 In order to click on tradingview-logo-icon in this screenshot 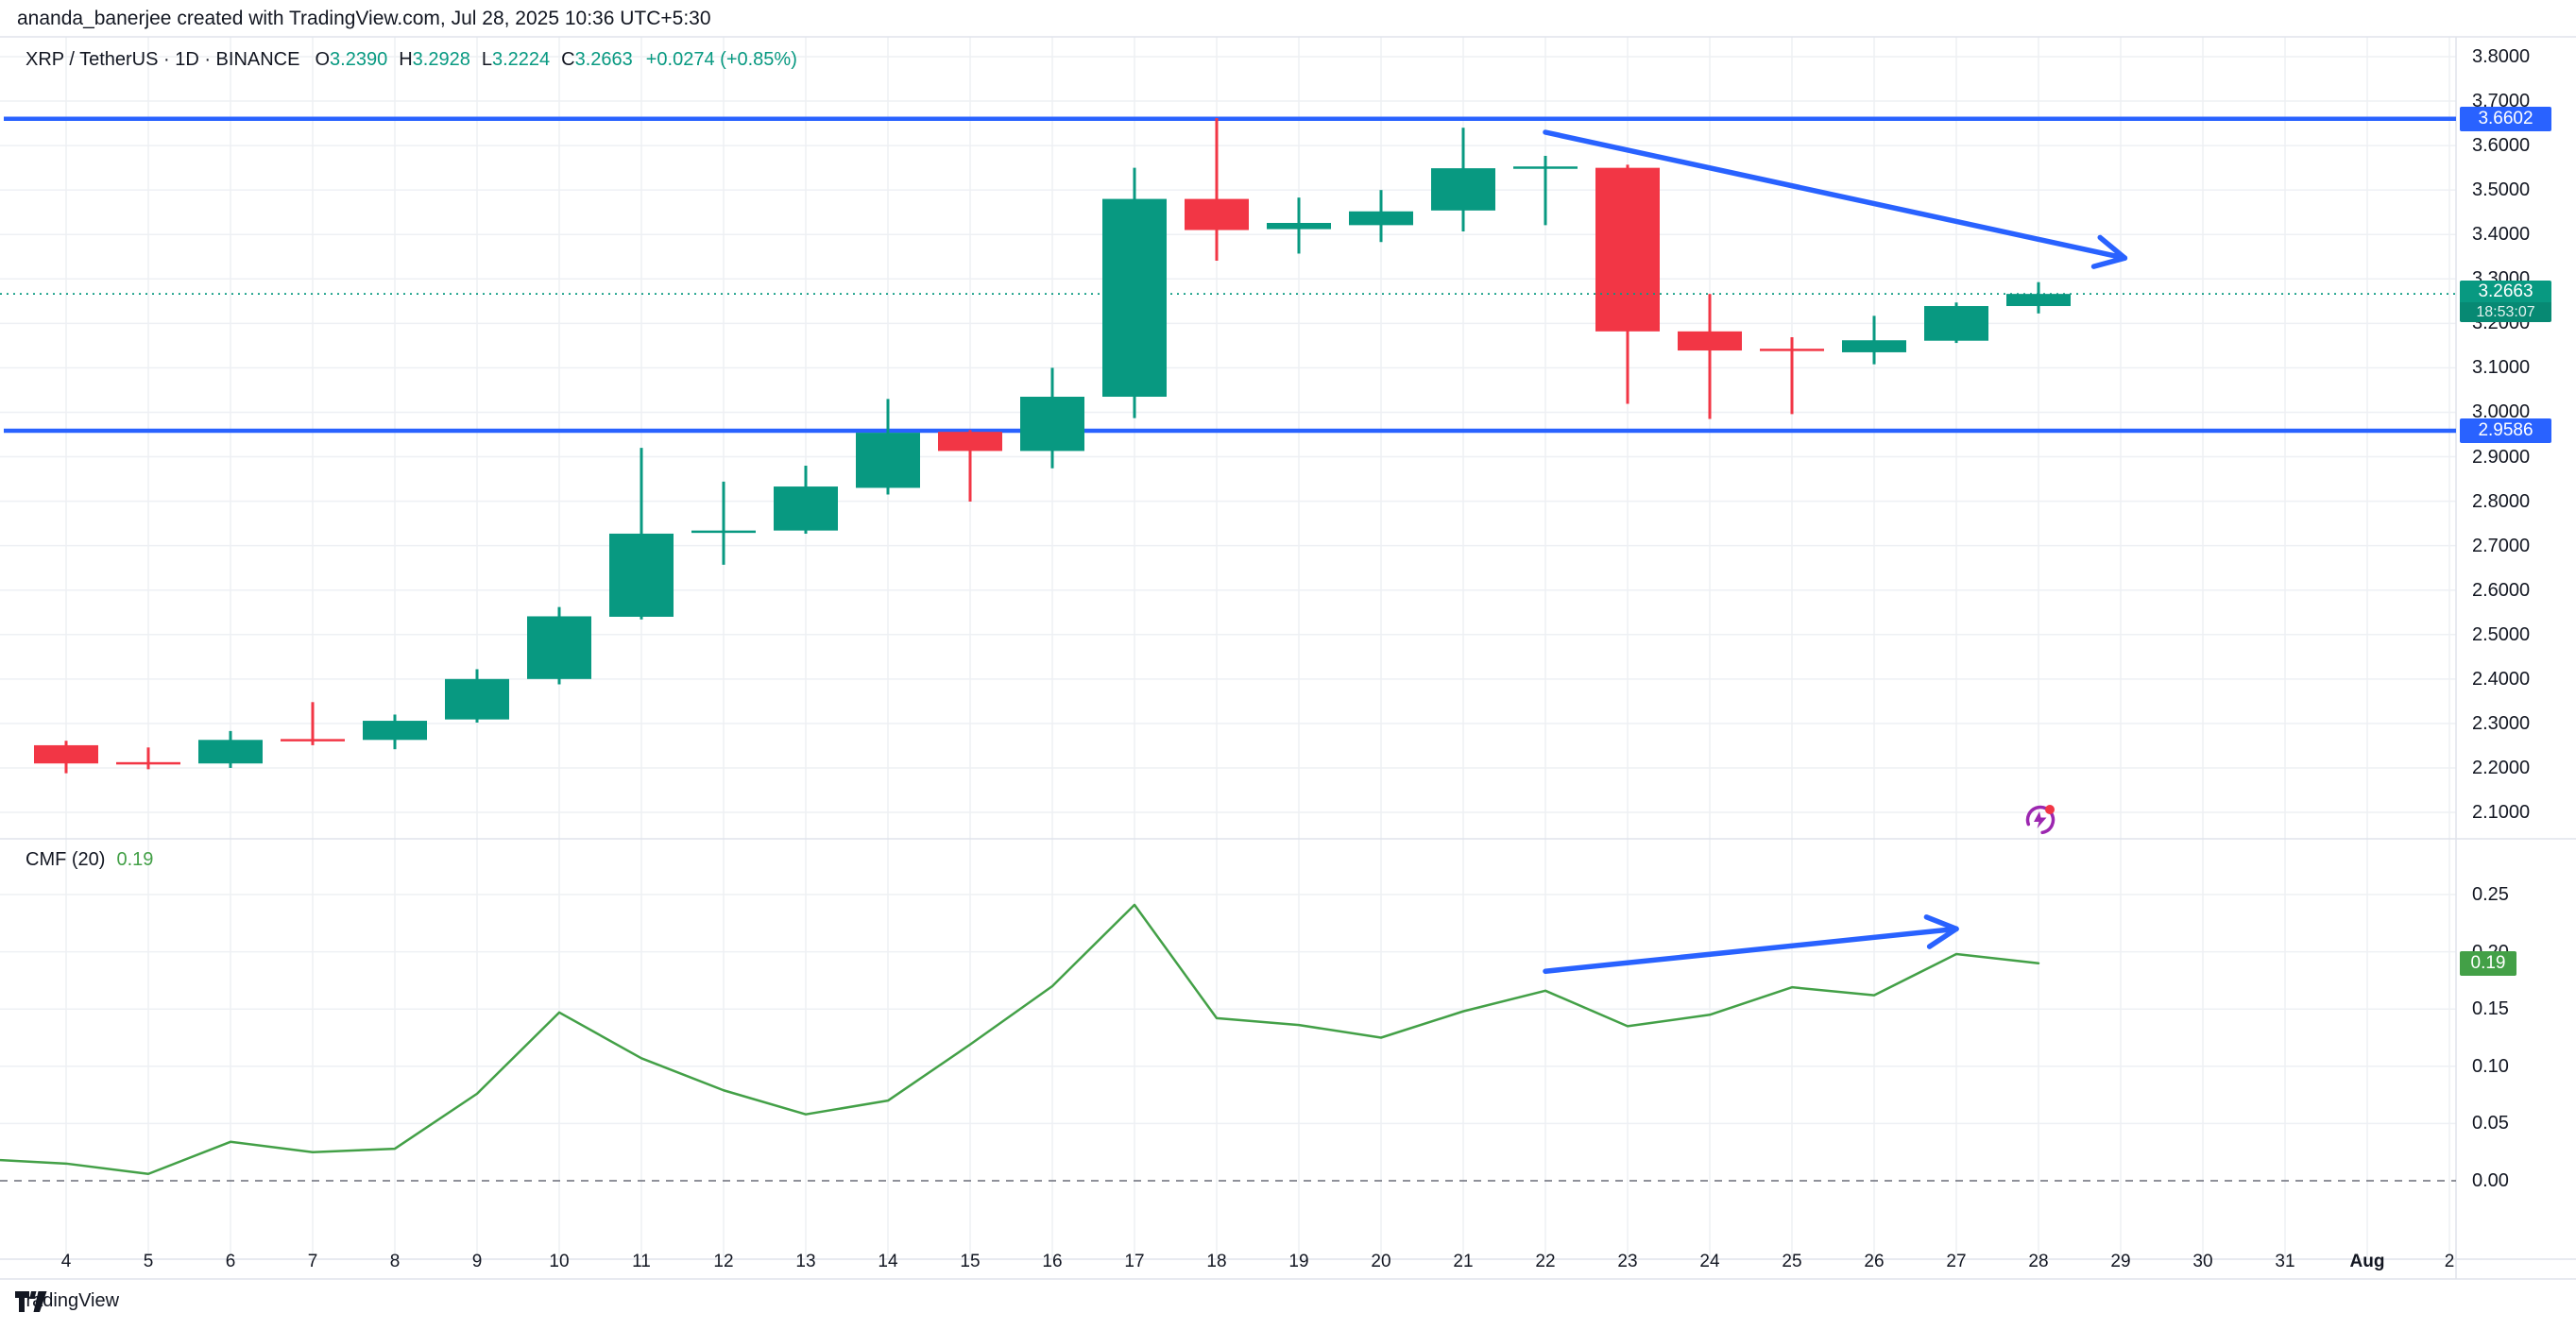, I will do `click(31, 1301)`.